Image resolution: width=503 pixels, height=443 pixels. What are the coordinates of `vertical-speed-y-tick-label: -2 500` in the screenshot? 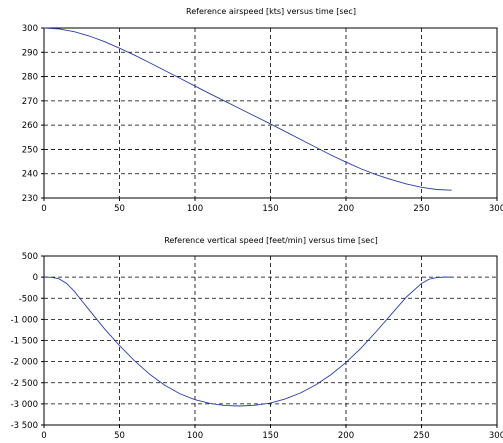 It's located at (24, 384).